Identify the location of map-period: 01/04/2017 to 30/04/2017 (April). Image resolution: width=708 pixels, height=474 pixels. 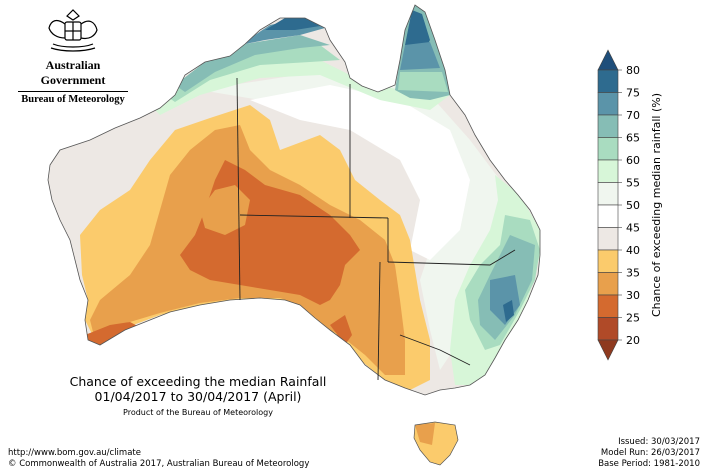
(198, 396).